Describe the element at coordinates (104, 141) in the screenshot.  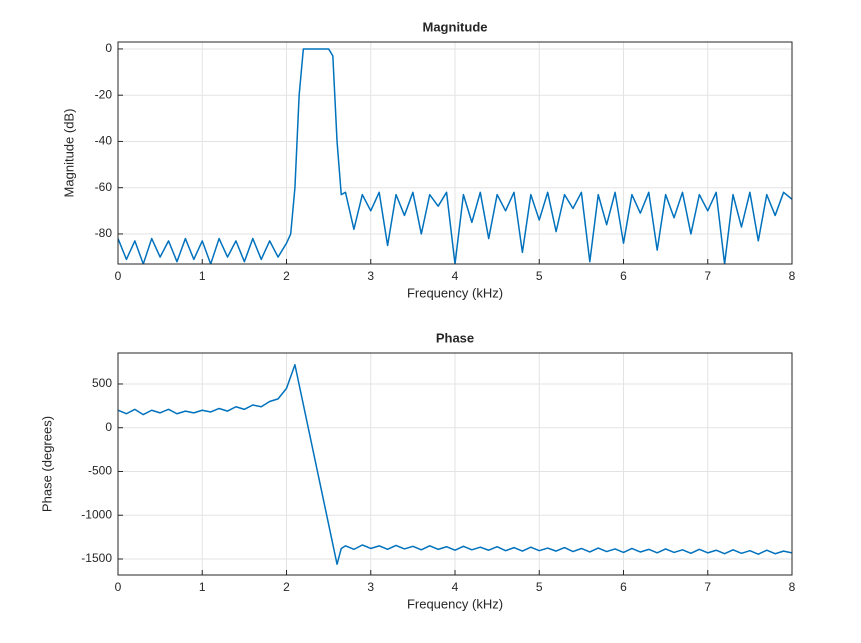
I see `y-tick-label: -40` at that location.